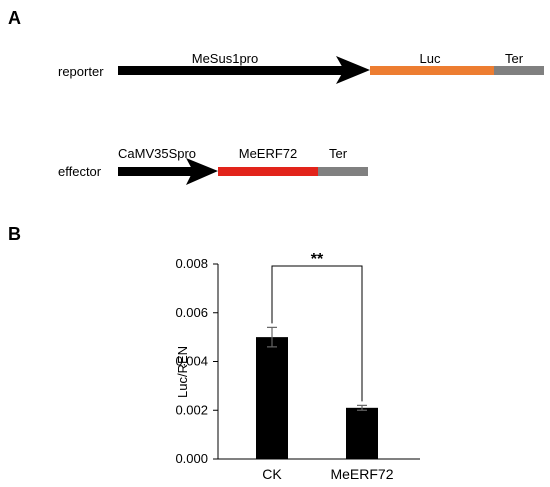 Image resolution: width=550 pixels, height=487 pixels. I want to click on reporter-terminator-block, so click(519, 70).